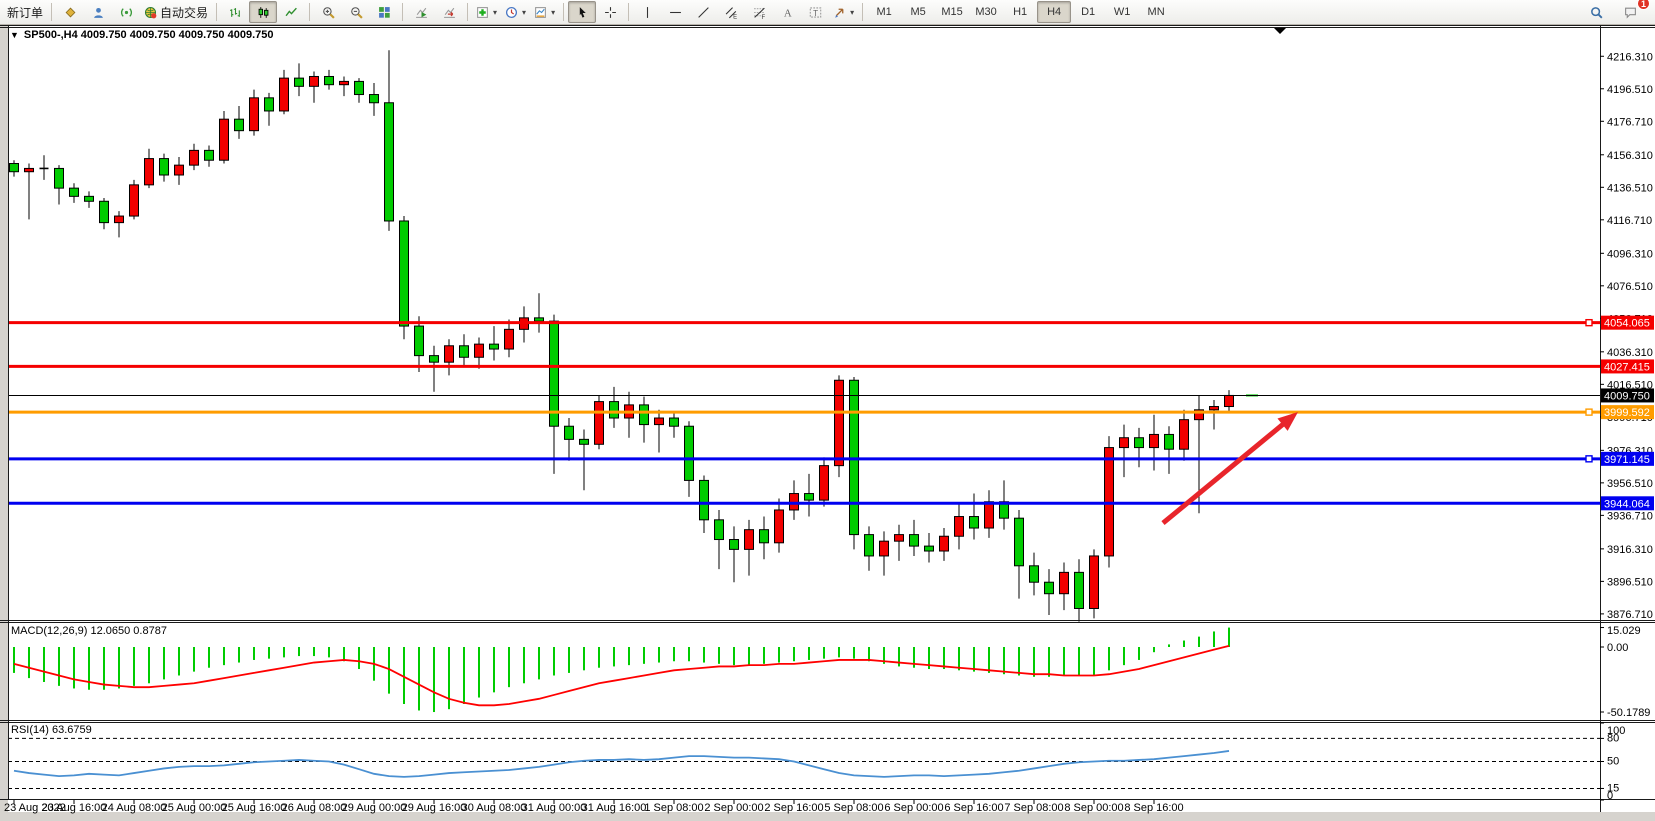 This screenshot has width=1655, height=821. What do you see at coordinates (986, 12) in the screenshot?
I see `timeframe-m30: M30` at bounding box center [986, 12].